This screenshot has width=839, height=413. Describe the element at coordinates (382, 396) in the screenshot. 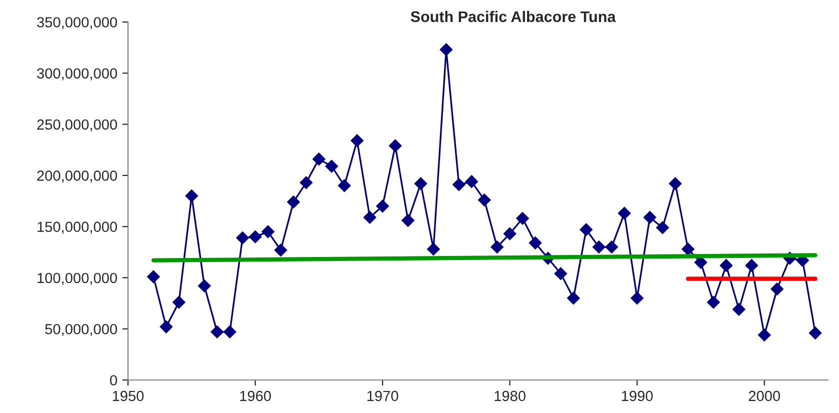

I see `x-tick-label: 1970` at that location.